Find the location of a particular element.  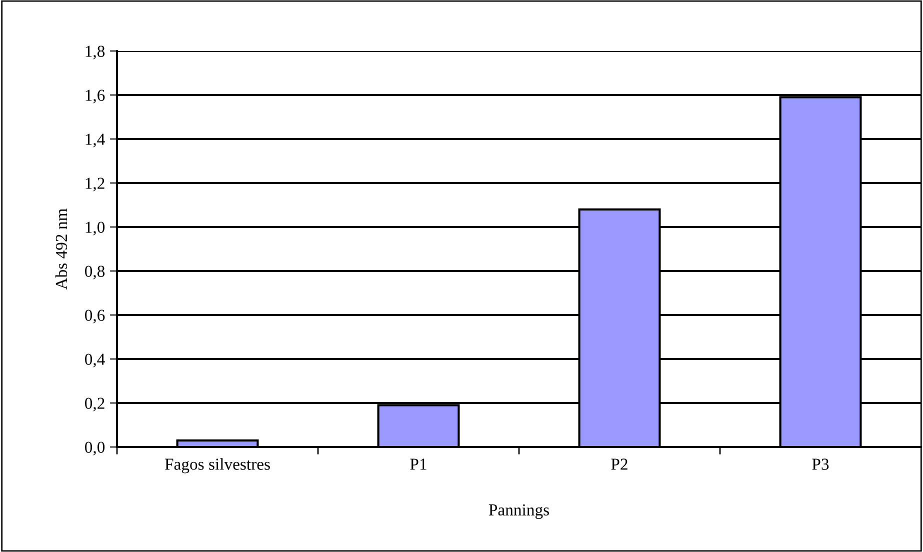

x-tick-label: Fagos silvestres is located at coordinates (217, 466).